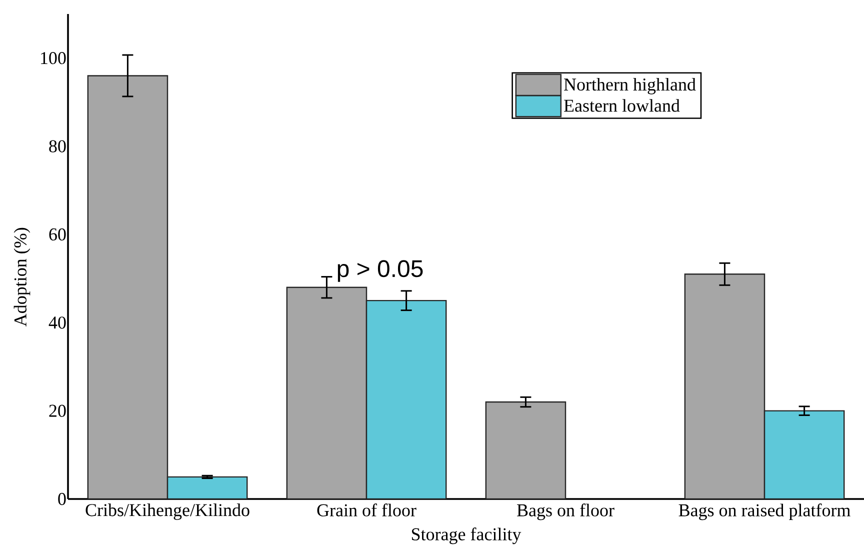 Image resolution: width=864 pixels, height=549 pixels. I want to click on y-tick-label: 100, so click(53, 58).